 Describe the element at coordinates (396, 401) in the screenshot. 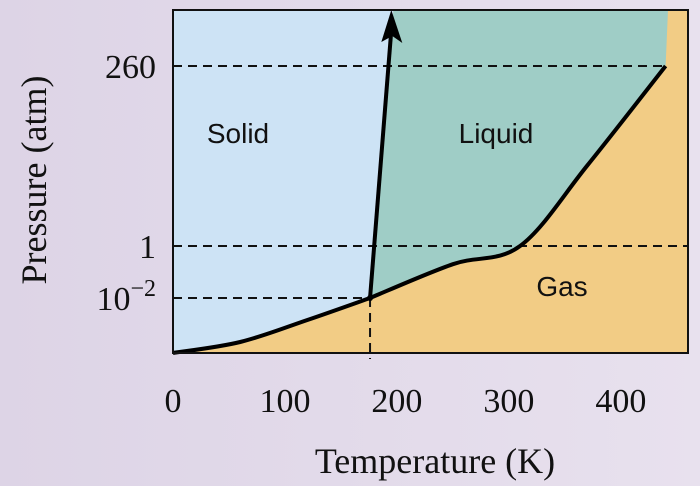

I see `x-tick-label: 200` at that location.